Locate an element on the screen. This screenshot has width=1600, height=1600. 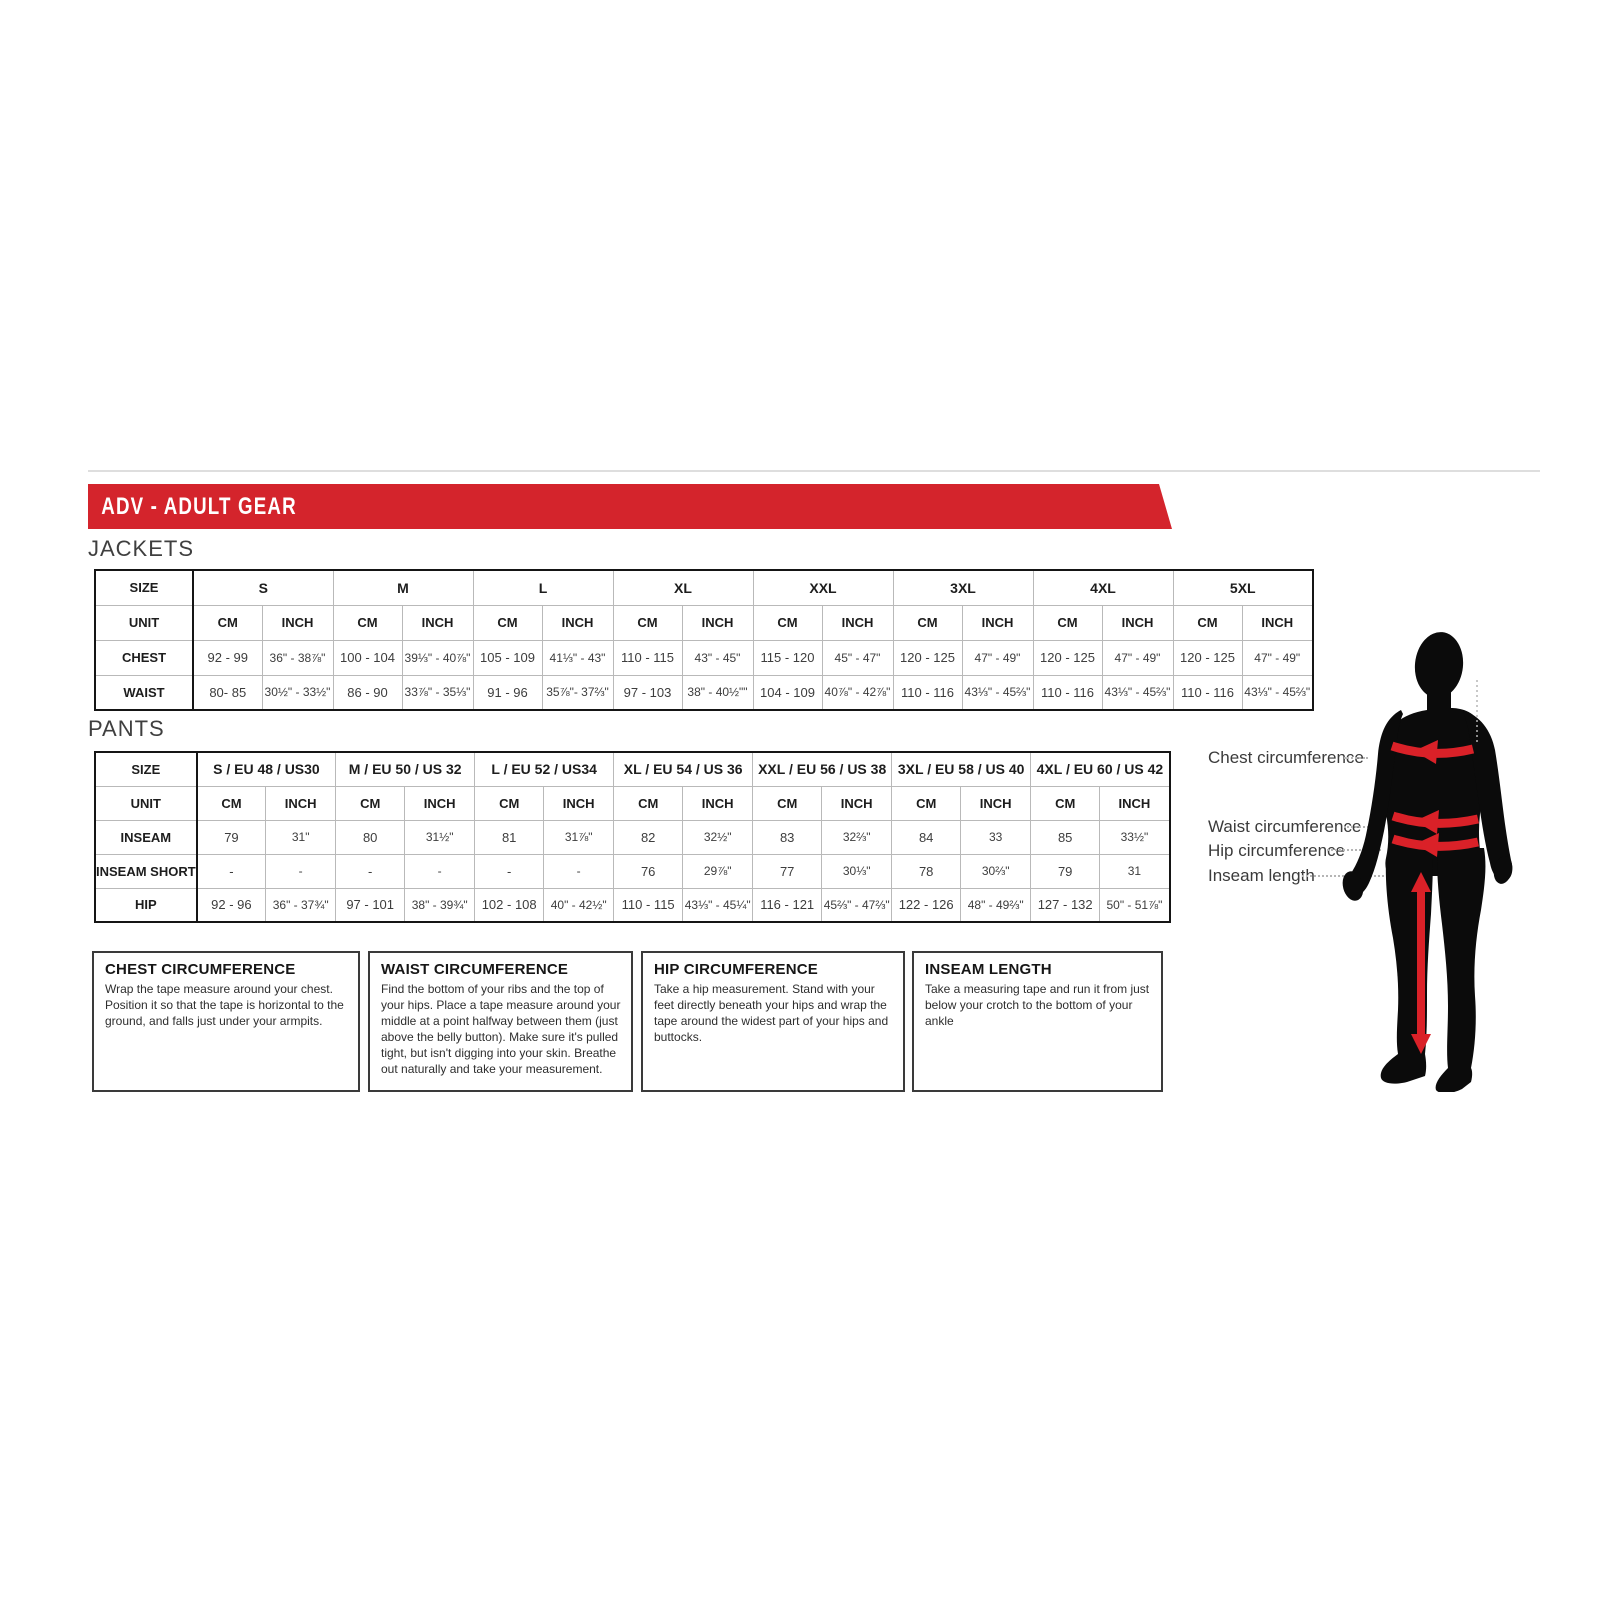
size-column-header: 3XL / EU 58 / US 40 is located at coordinates (961, 769).